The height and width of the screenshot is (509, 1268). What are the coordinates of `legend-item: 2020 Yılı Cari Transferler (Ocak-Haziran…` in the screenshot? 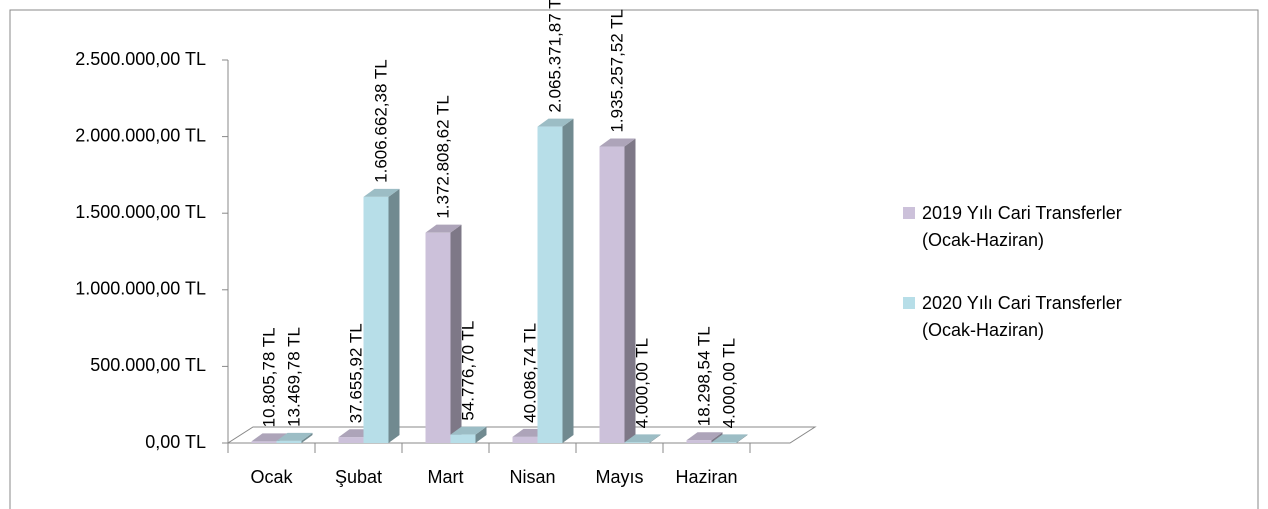 It's located at (1023, 317).